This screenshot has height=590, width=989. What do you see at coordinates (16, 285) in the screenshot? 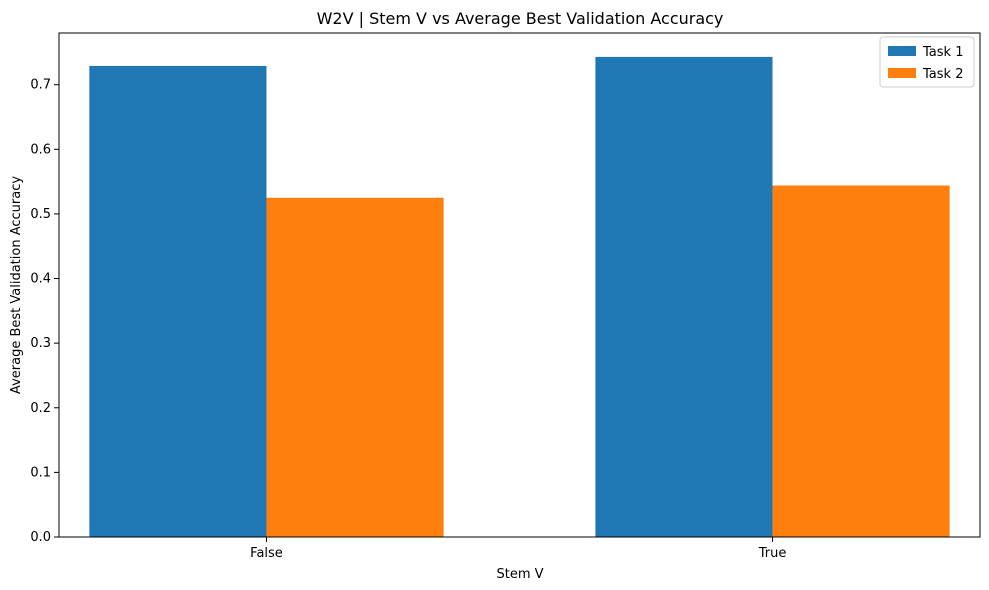
I see `y-axis-label: Average Best Validation Accuracy` at bounding box center [16, 285].